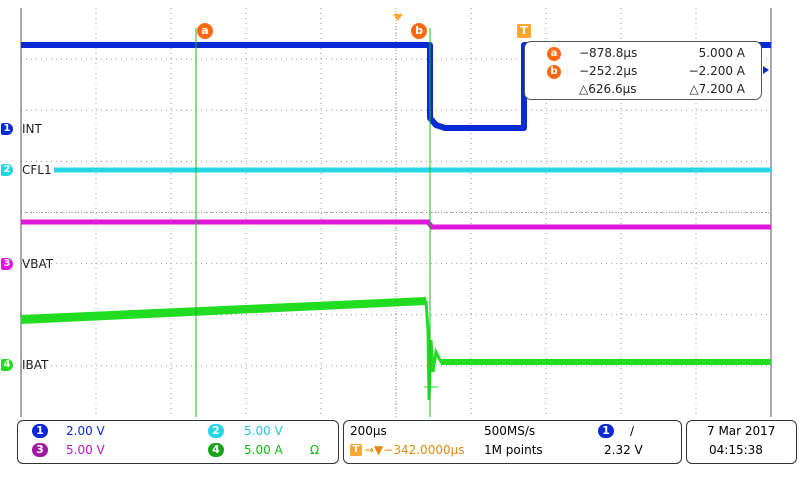 Image resolution: width=800 pixels, height=480 pixels. Describe the element at coordinates (7, 129) in the screenshot. I see `channel-1-marker: 1` at that location.